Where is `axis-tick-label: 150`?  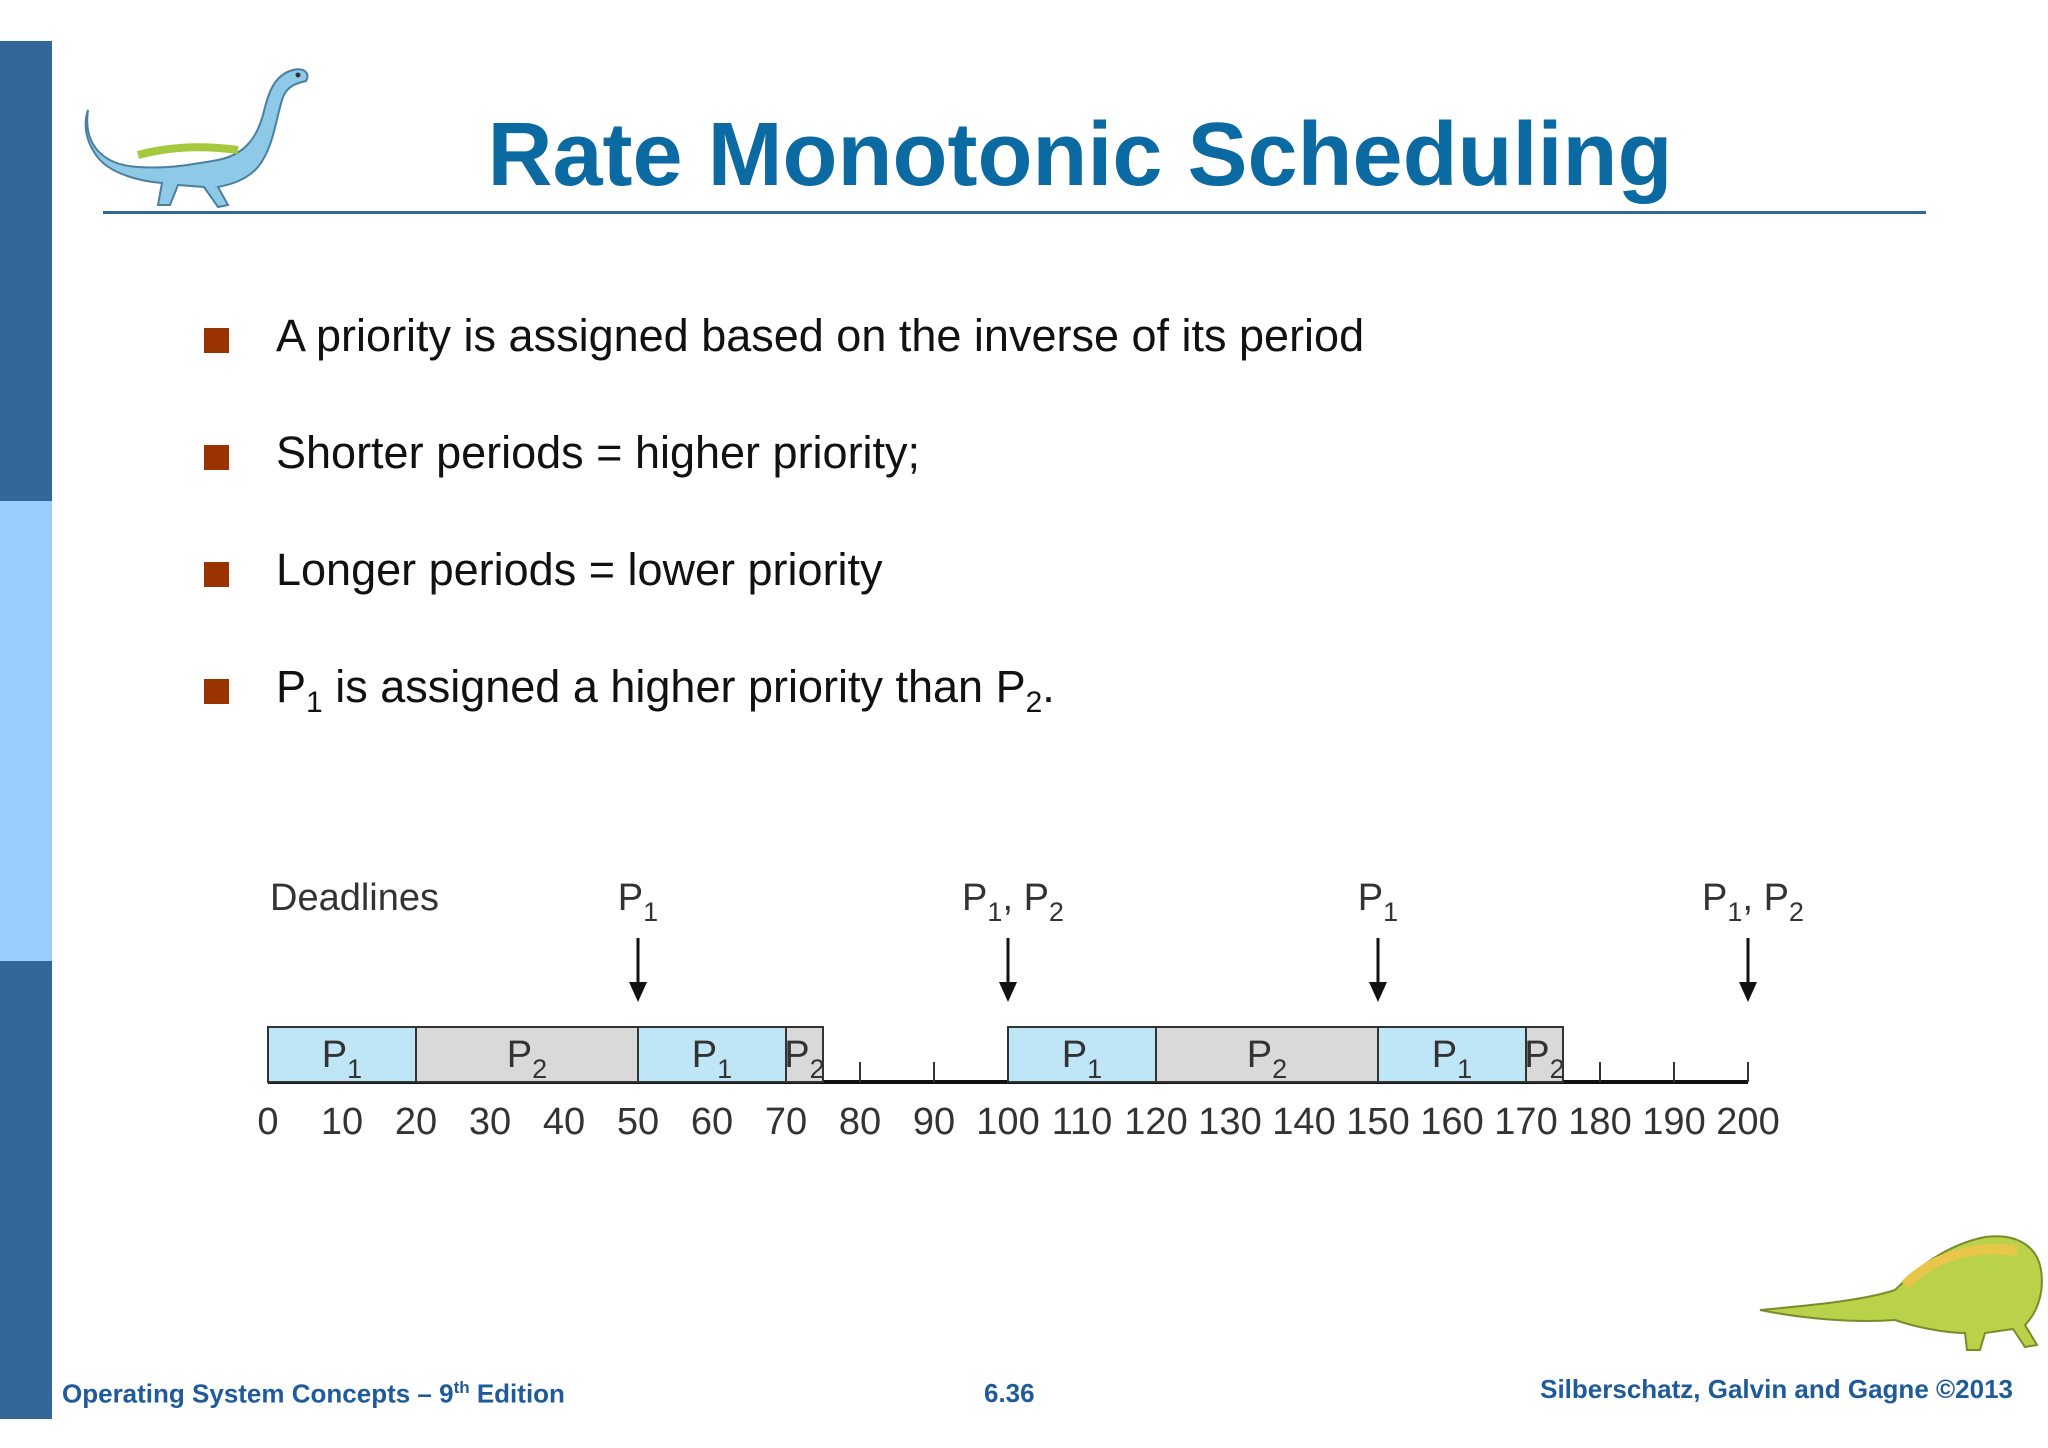 axis-tick-label: 150 is located at coordinates (1377, 1122).